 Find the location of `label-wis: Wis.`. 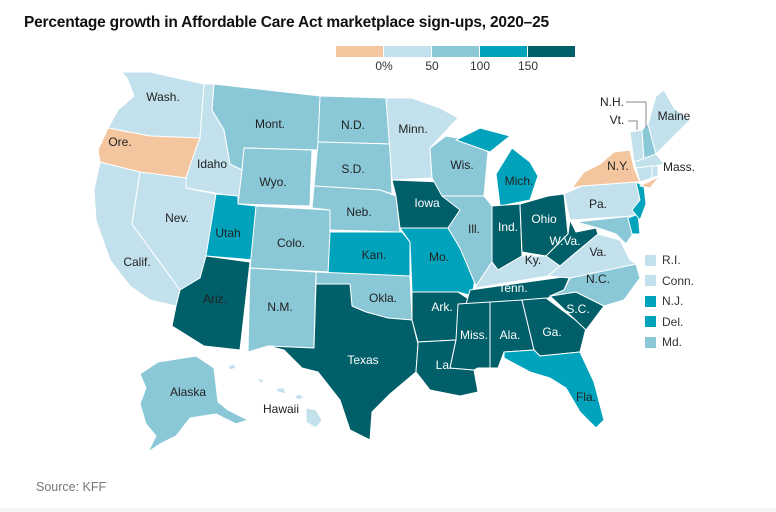

label-wis: Wis. is located at coordinates (461, 165).